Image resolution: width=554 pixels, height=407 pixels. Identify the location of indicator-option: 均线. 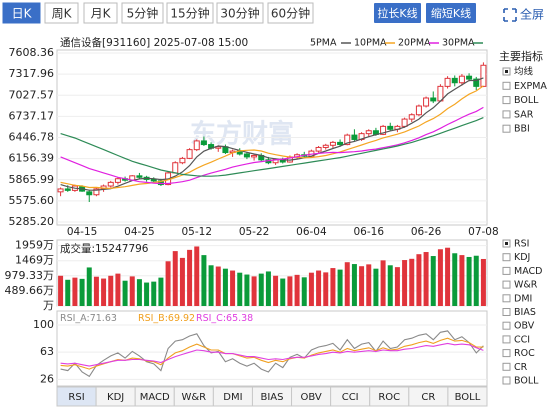
(518, 72).